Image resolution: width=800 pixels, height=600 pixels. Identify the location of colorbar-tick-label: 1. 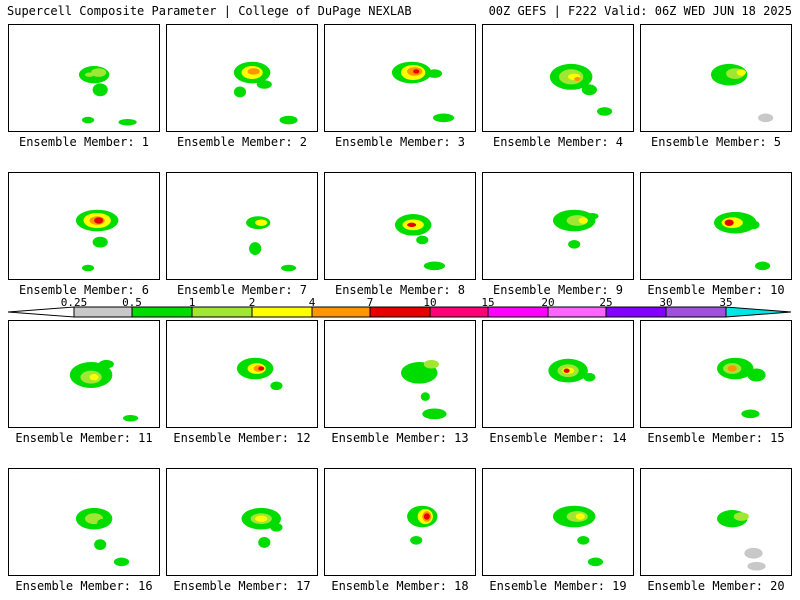
(192, 302).